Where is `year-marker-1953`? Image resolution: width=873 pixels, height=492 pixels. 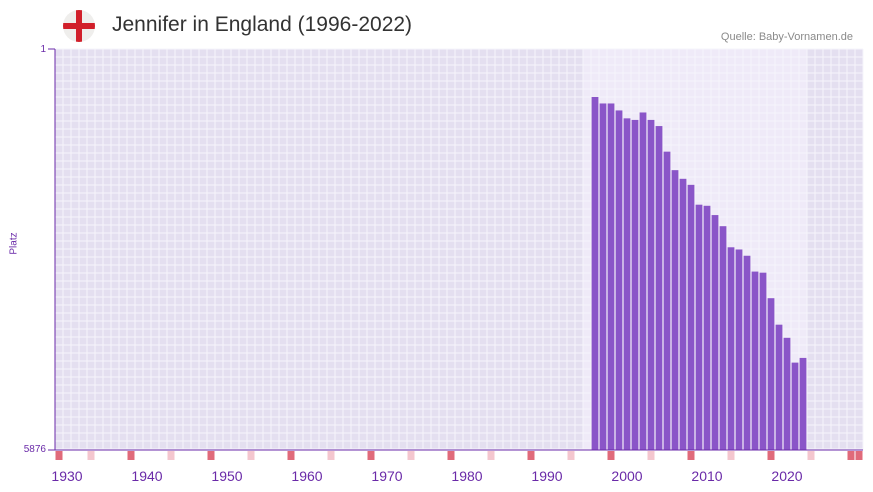
year-marker-1953 is located at coordinates (251, 455).